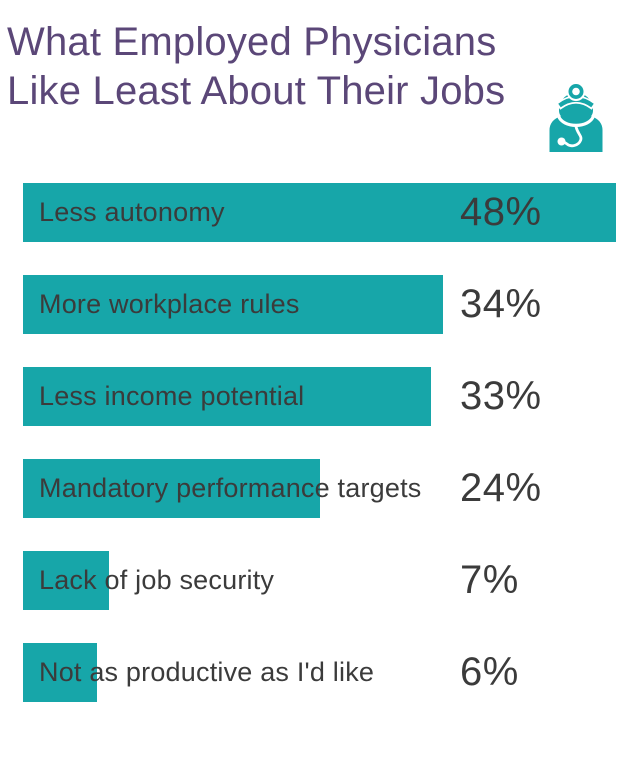 The width and height of the screenshot is (640, 761). What do you see at coordinates (501, 304) in the screenshot?
I see `bar-value: 34%` at bounding box center [501, 304].